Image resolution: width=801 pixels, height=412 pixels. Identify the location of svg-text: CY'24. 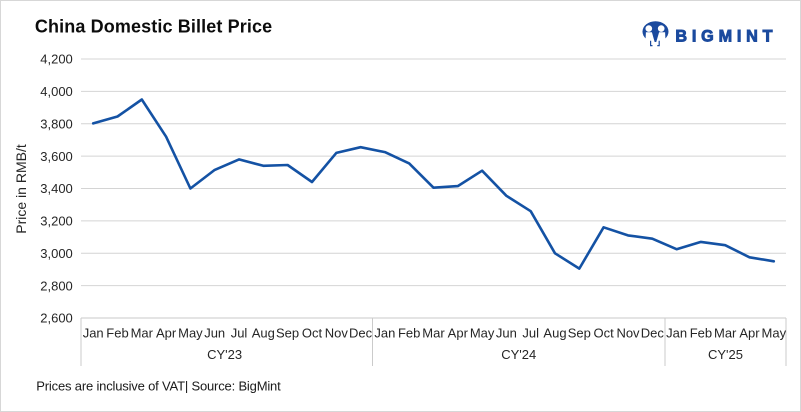
(518, 354).